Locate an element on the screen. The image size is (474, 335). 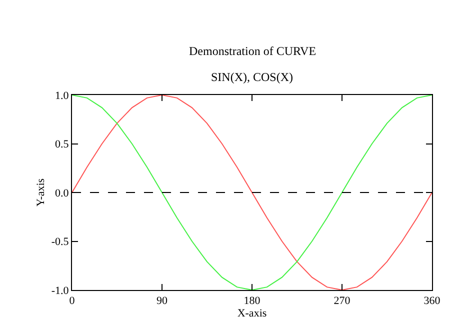
x-tick-label: 360 is located at coordinates (432, 301).